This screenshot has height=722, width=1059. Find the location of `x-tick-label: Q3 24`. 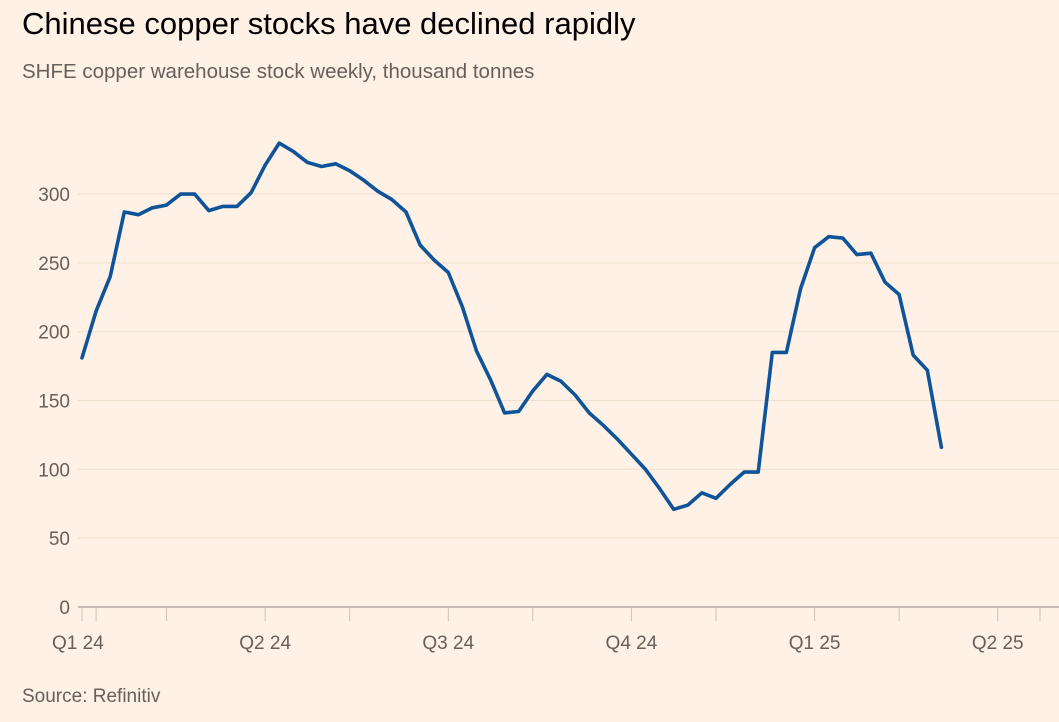

x-tick-label: Q3 24 is located at coordinates (448, 643).